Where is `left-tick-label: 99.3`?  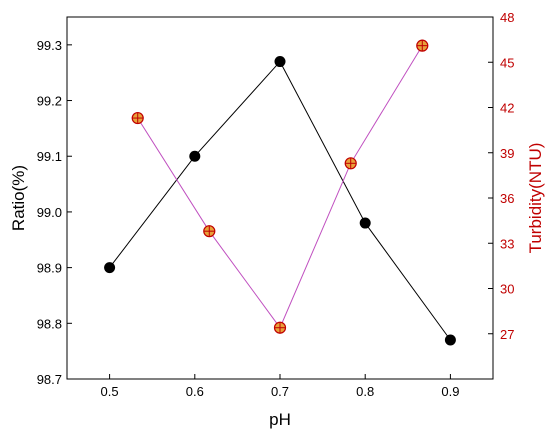
left-tick-label: 99.3 is located at coordinates (49, 45).